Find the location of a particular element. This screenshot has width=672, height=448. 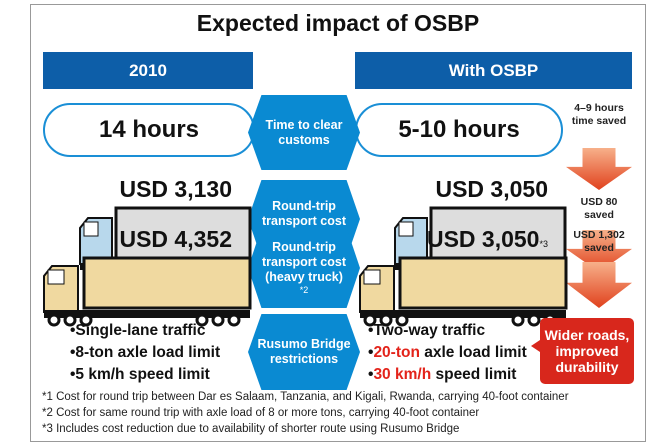

note-ref: *2 is located at coordinates (304, 290).